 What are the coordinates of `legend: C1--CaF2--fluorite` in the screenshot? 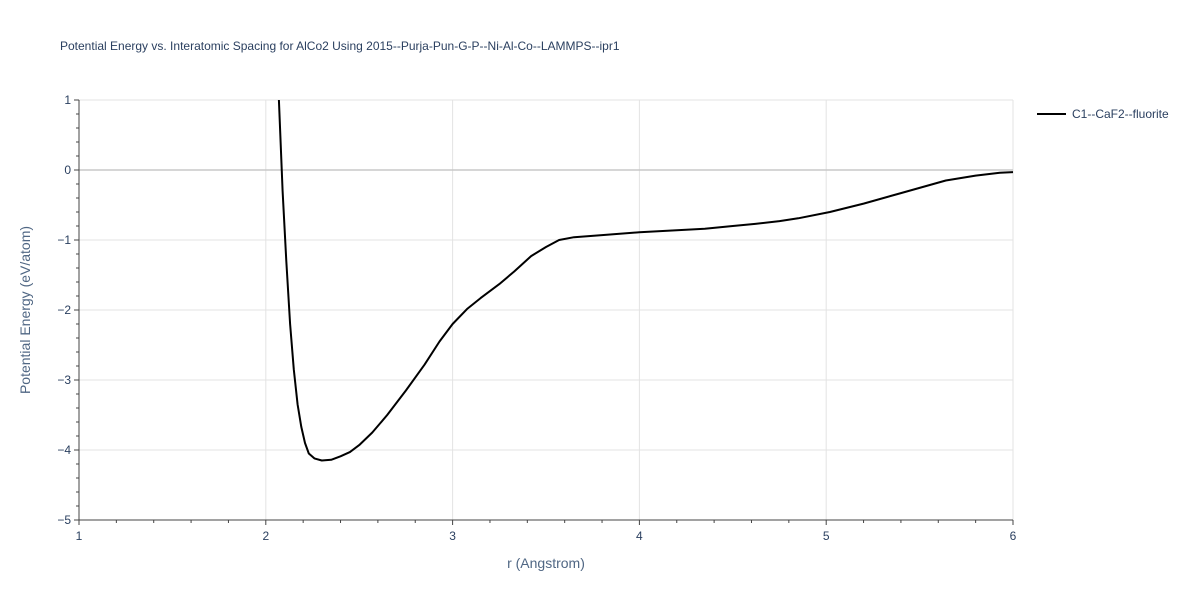 It's located at (1103, 114).